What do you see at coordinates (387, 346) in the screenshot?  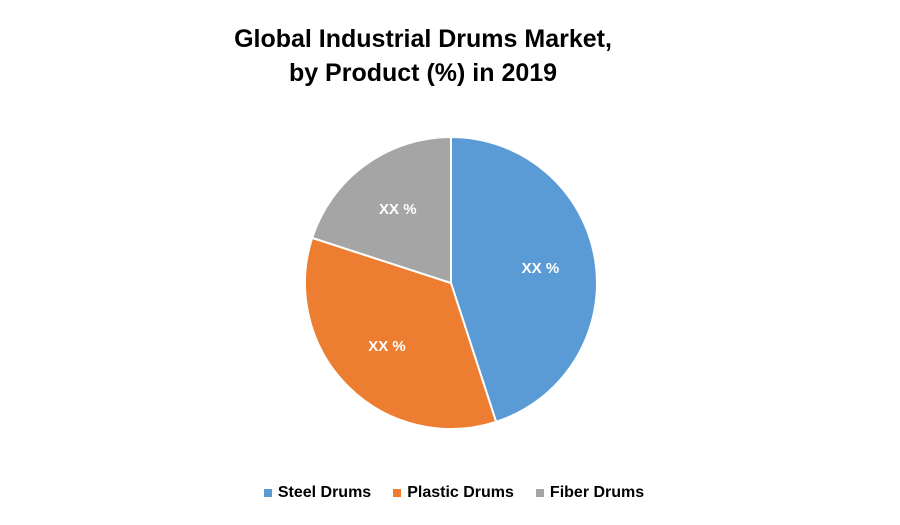 I see `data-label-plastic-drums: XX %` at bounding box center [387, 346].